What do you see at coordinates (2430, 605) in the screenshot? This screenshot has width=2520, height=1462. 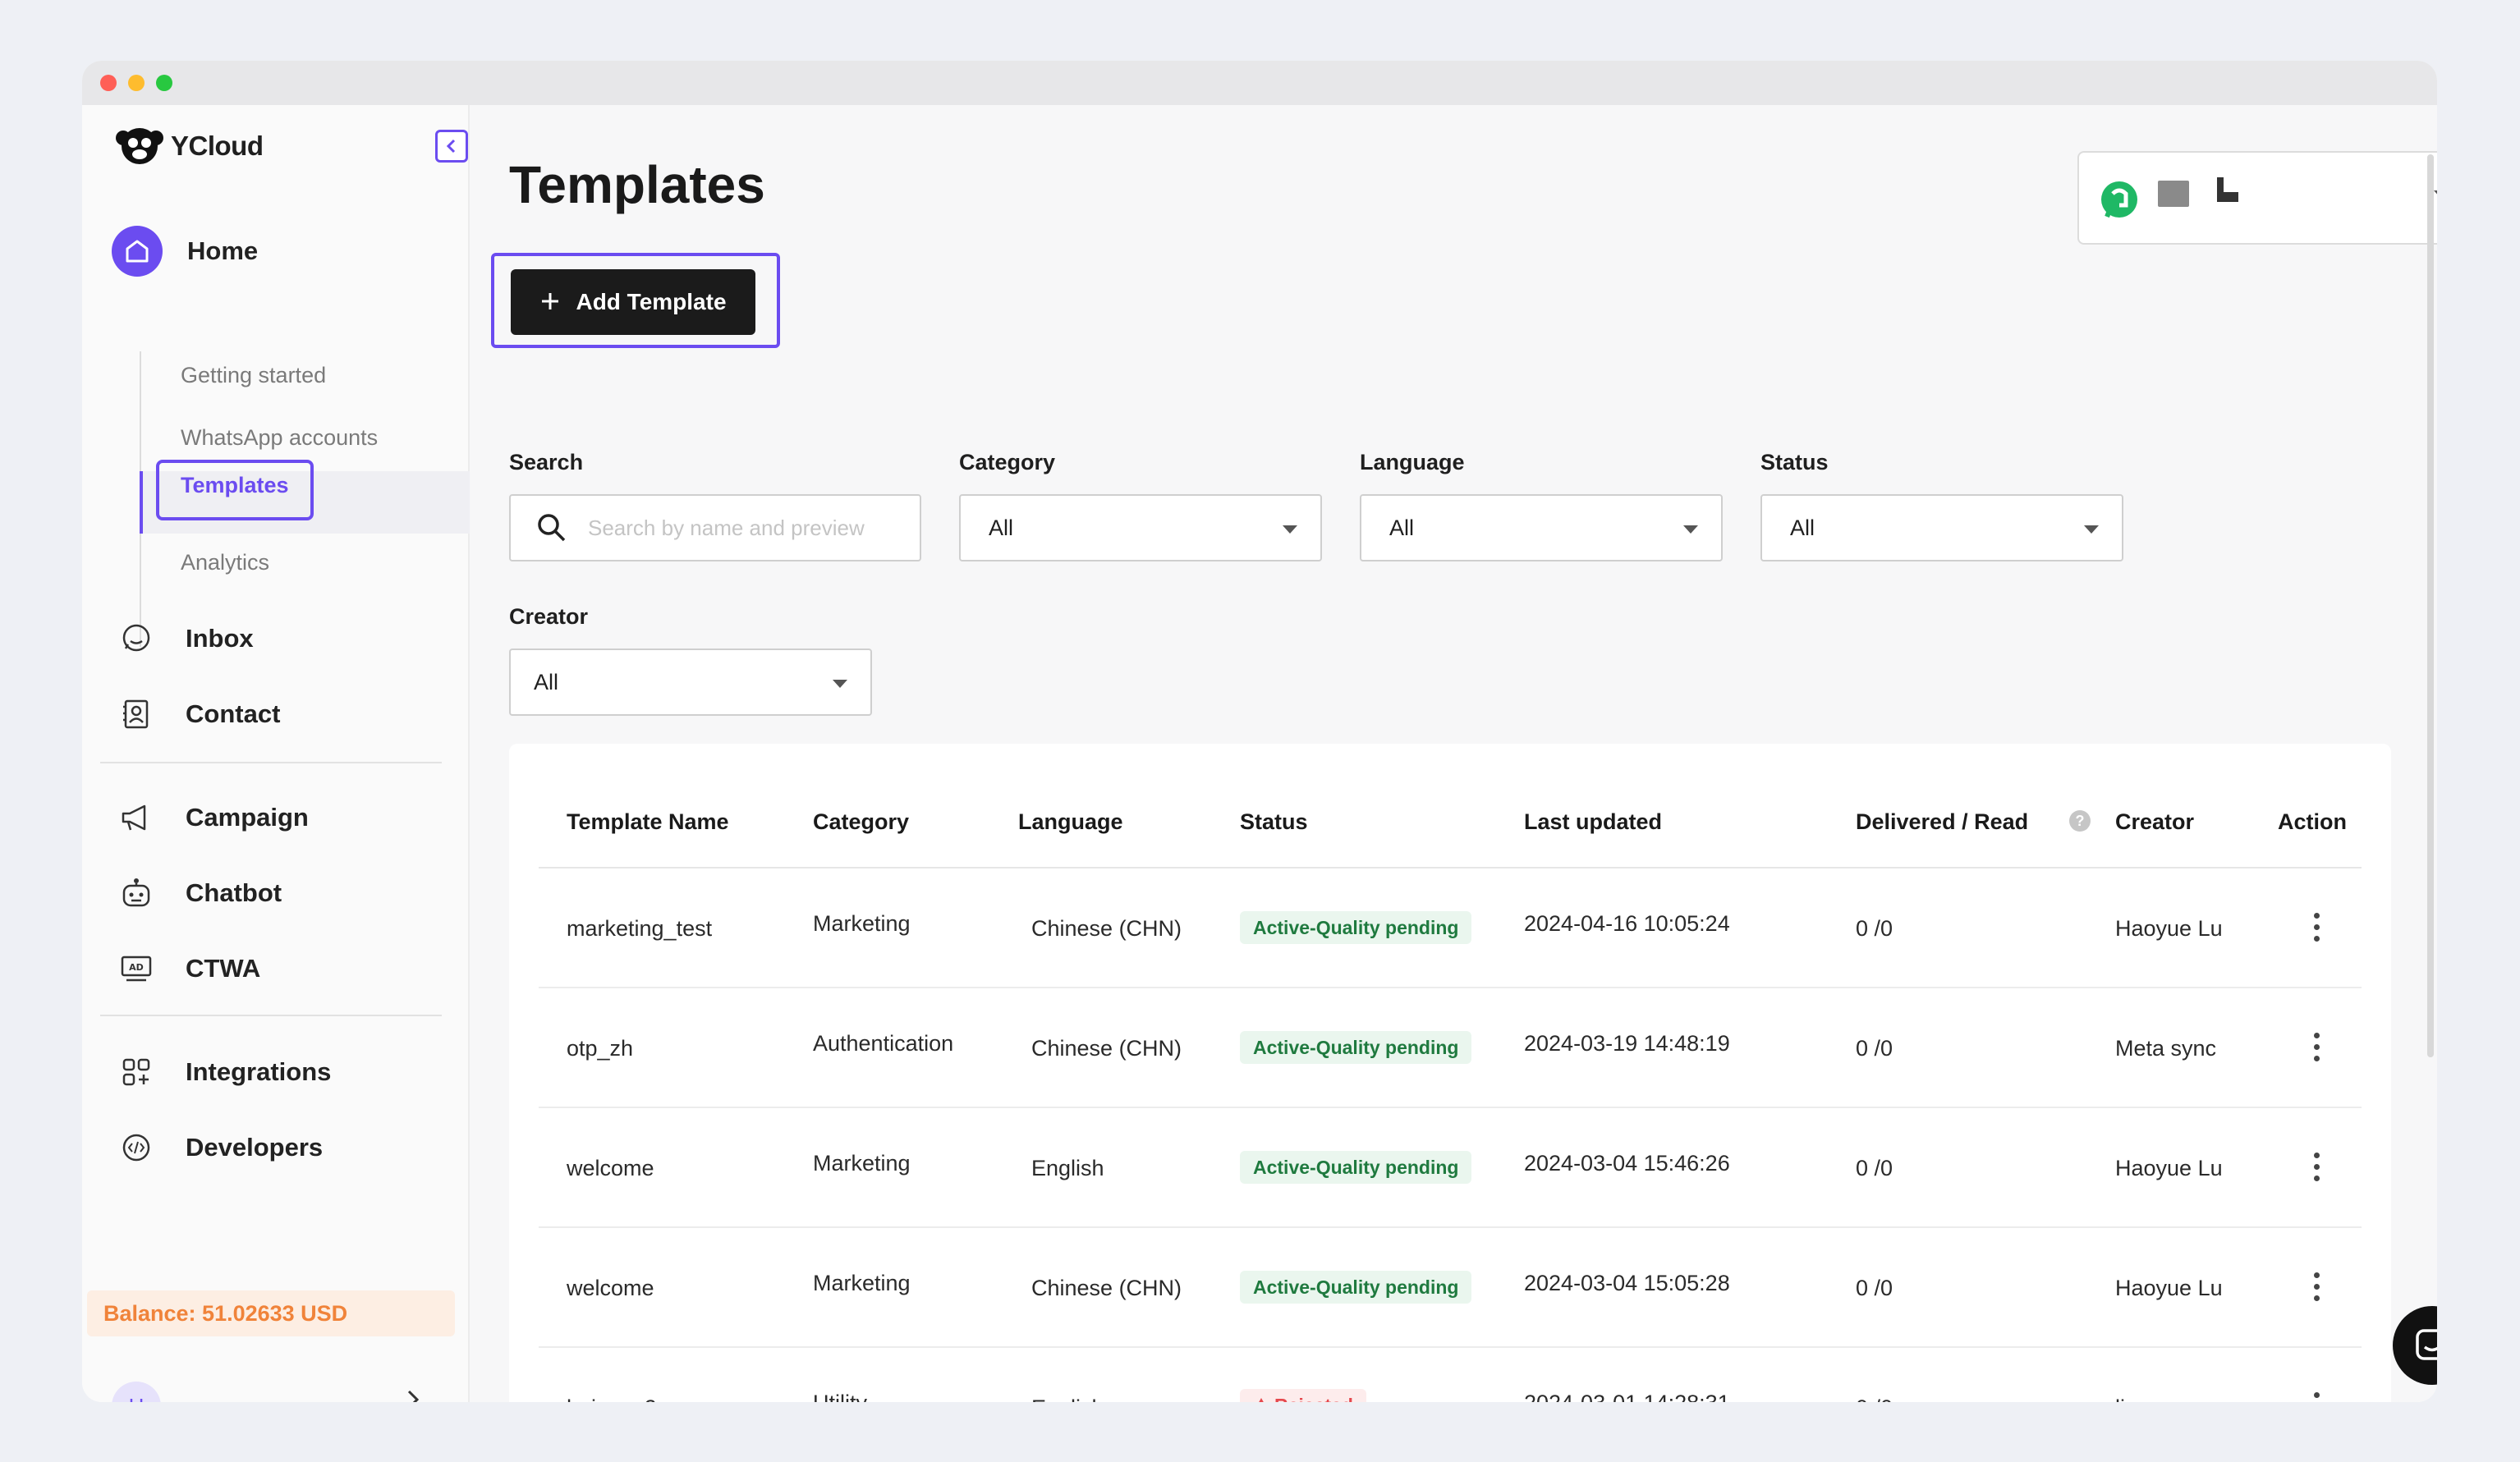 I see `page-scrollbar` at bounding box center [2430, 605].